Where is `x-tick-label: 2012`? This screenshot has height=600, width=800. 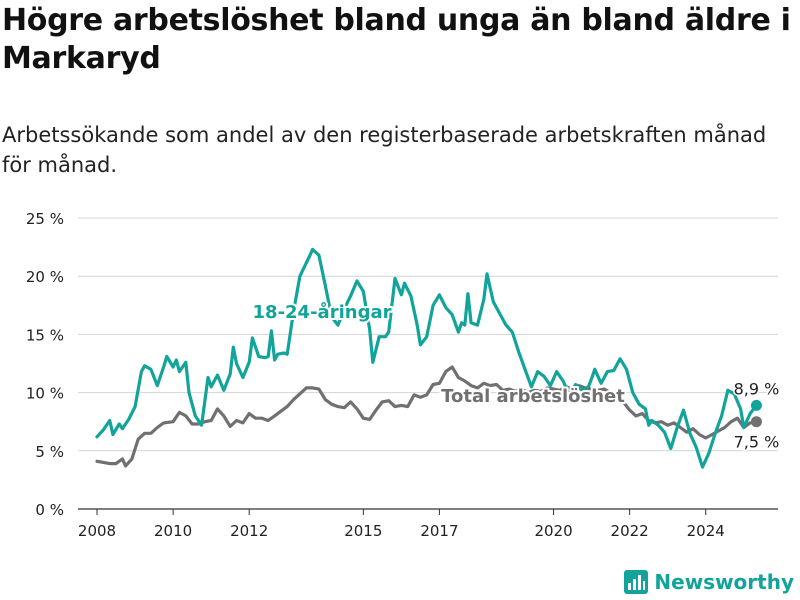 x-tick-label: 2012 is located at coordinates (249, 531).